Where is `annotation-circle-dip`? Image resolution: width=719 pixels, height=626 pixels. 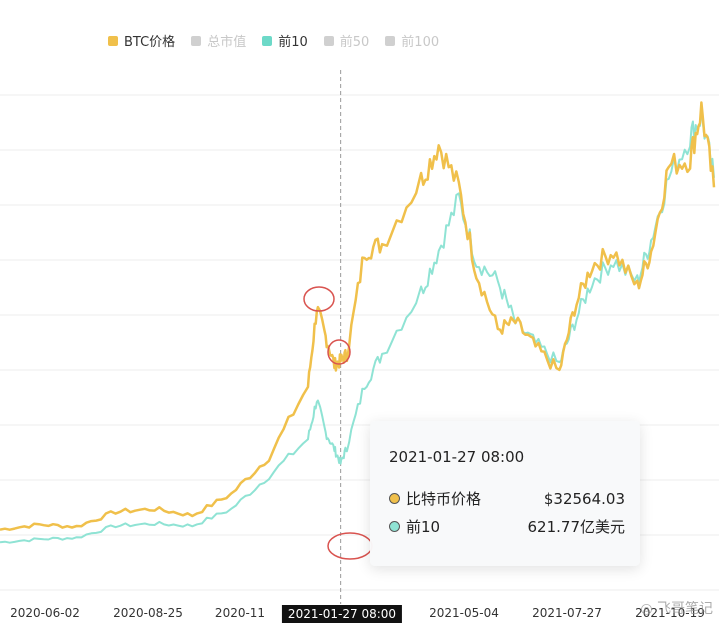 annotation-circle-dip is located at coordinates (339, 352).